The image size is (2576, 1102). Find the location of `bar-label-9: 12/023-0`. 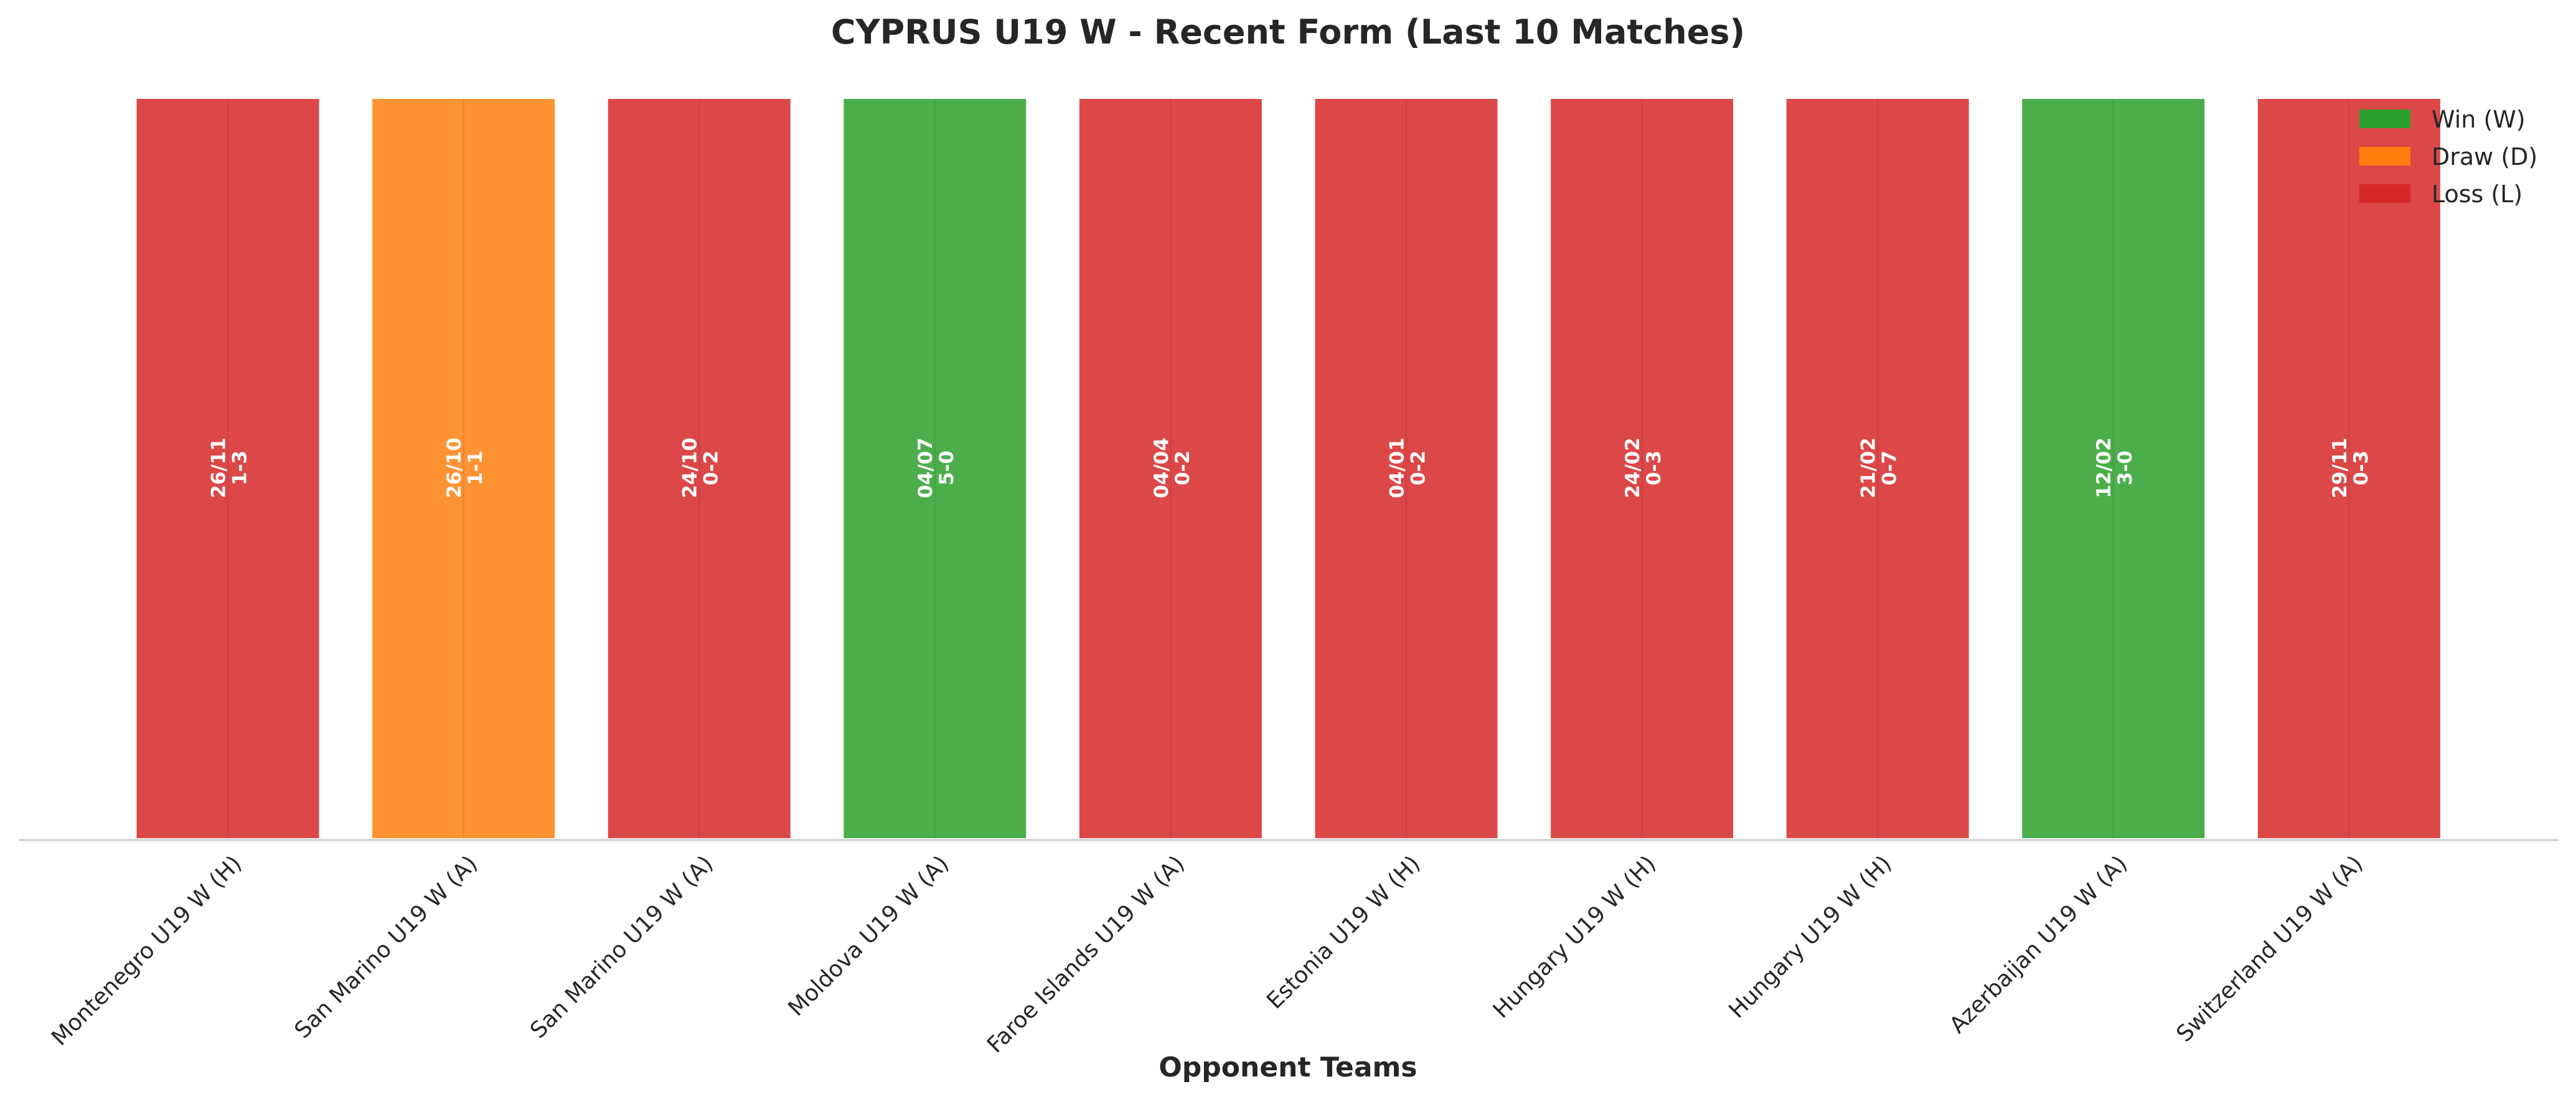

bar-label-9: 12/023-0 is located at coordinates (2114, 468).